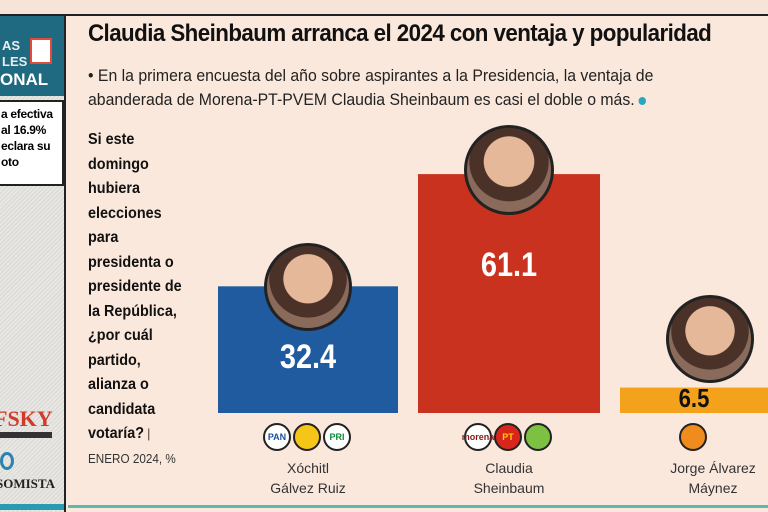 The width and height of the screenshot is (768, 512). What do you see at coordinates (509, 468) in the screenshot?
I see `candidate-name-line: Claudia` at bounding box center [509, 468].